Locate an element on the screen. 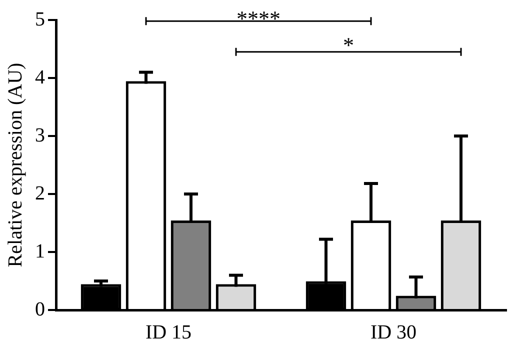 The height and width of the screenshot is (348, 510). y-tick-label: 2 is located at coordinates (40, 193).